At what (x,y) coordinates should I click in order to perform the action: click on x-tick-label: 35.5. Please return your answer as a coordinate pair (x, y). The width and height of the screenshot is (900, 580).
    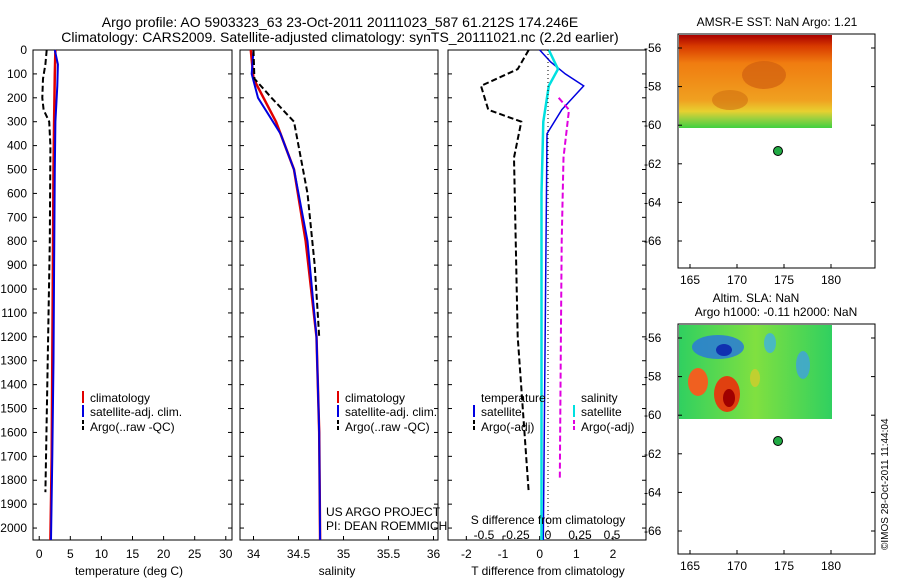
    Looking at the image, I should click on (389, 554).